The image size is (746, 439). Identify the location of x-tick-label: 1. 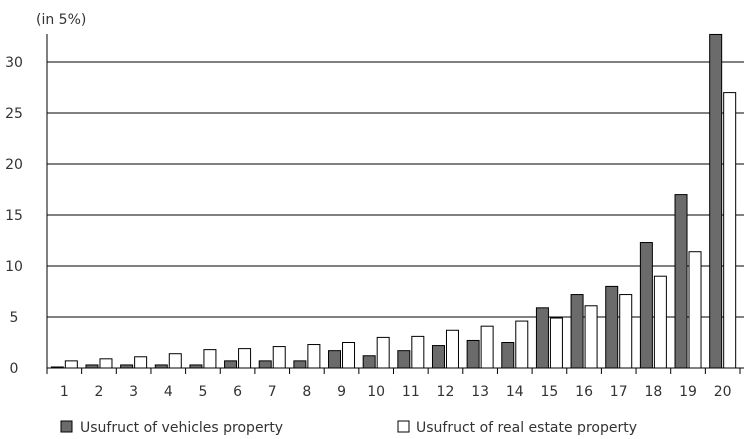
(64, 392).